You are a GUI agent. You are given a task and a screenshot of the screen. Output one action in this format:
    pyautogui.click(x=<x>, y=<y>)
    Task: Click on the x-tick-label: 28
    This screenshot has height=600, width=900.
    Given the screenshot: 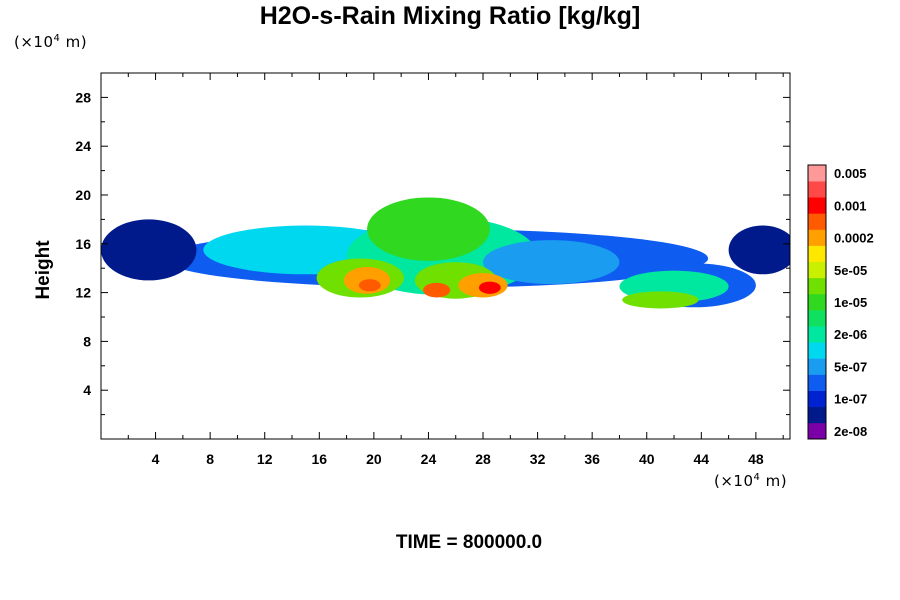 What is the action you would take?
    pyautogui.click(x=483, y=459)
    